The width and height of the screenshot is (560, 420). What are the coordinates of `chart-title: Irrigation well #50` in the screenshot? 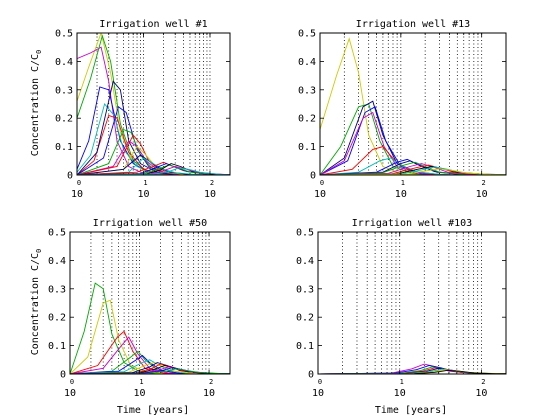 It's located at (150, 223).